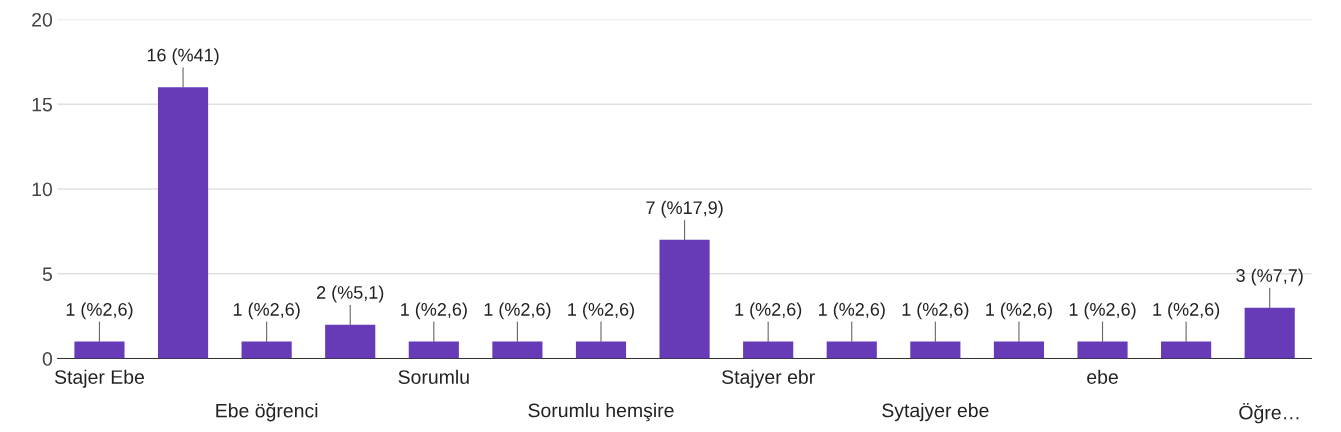 Image resolution: width=1341 pixels, height=432 pixels. What do you see at coordinates (47, 359) in the screenshot?
I see `y-tick-label: 0` at bounding box center [47, 359].